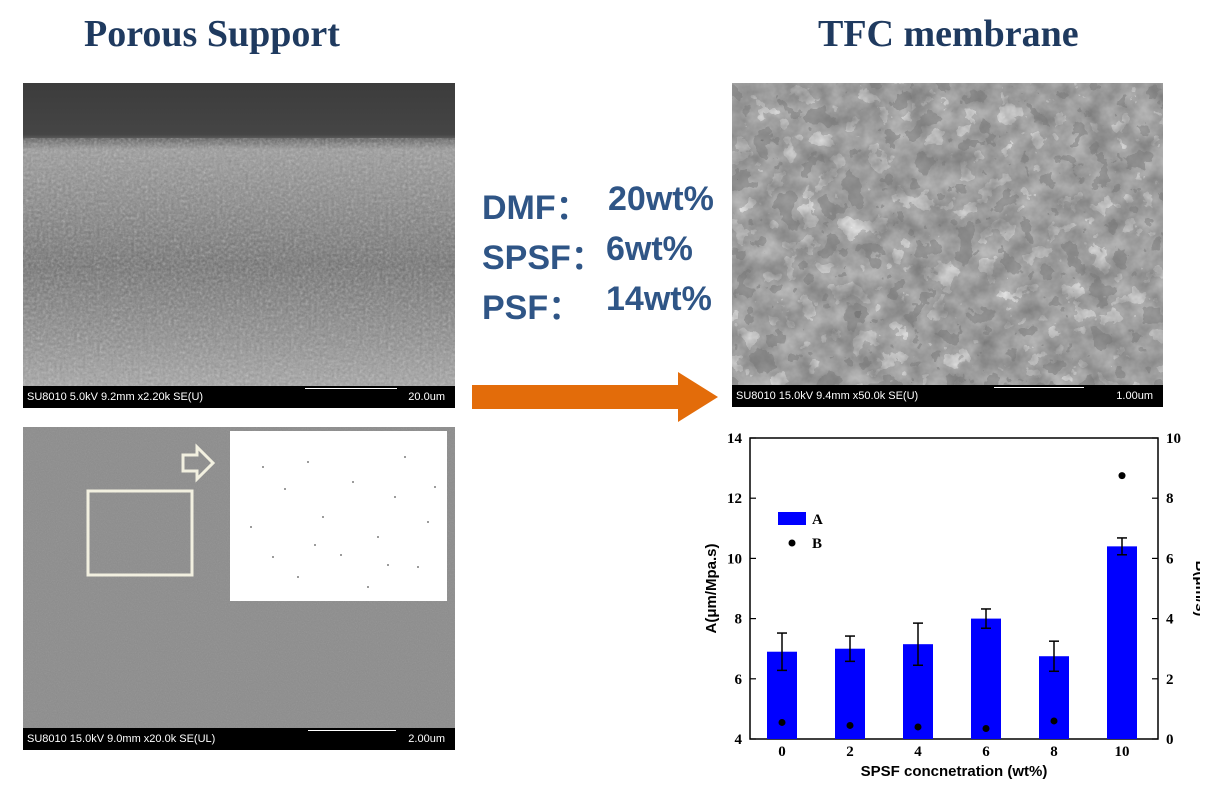 This screenshot has height=796, width=1227. What do you see at coordinates (607, 205) in the screenshot?
I see `composition-row-dmf: DMF： 20wt%` at bounding box center [607, 205].